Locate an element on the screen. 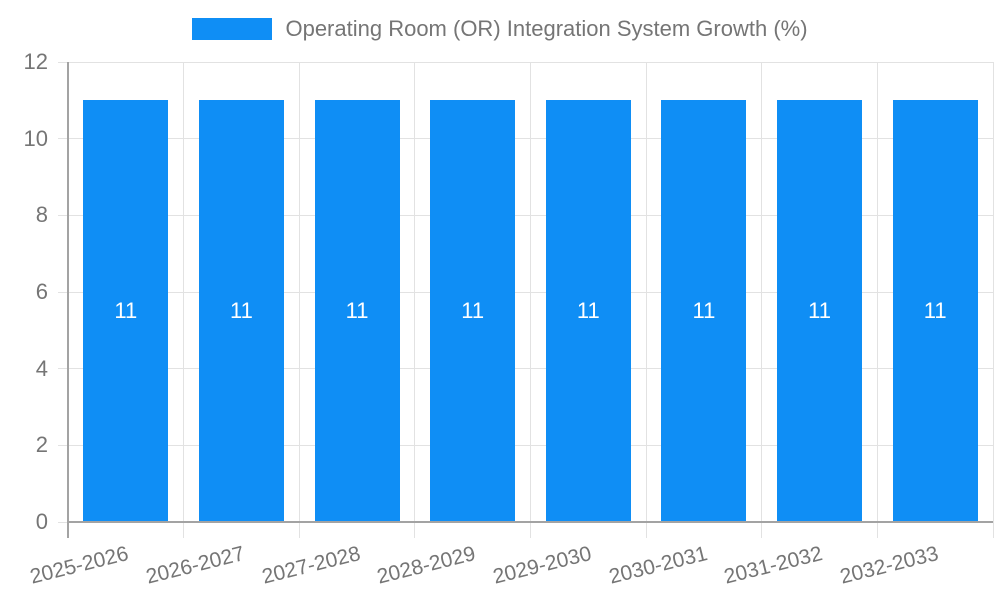 This screenshot has height=600, width=1000. x-axis-category-label: 2029-2030 is located at coordinates (542, 565).